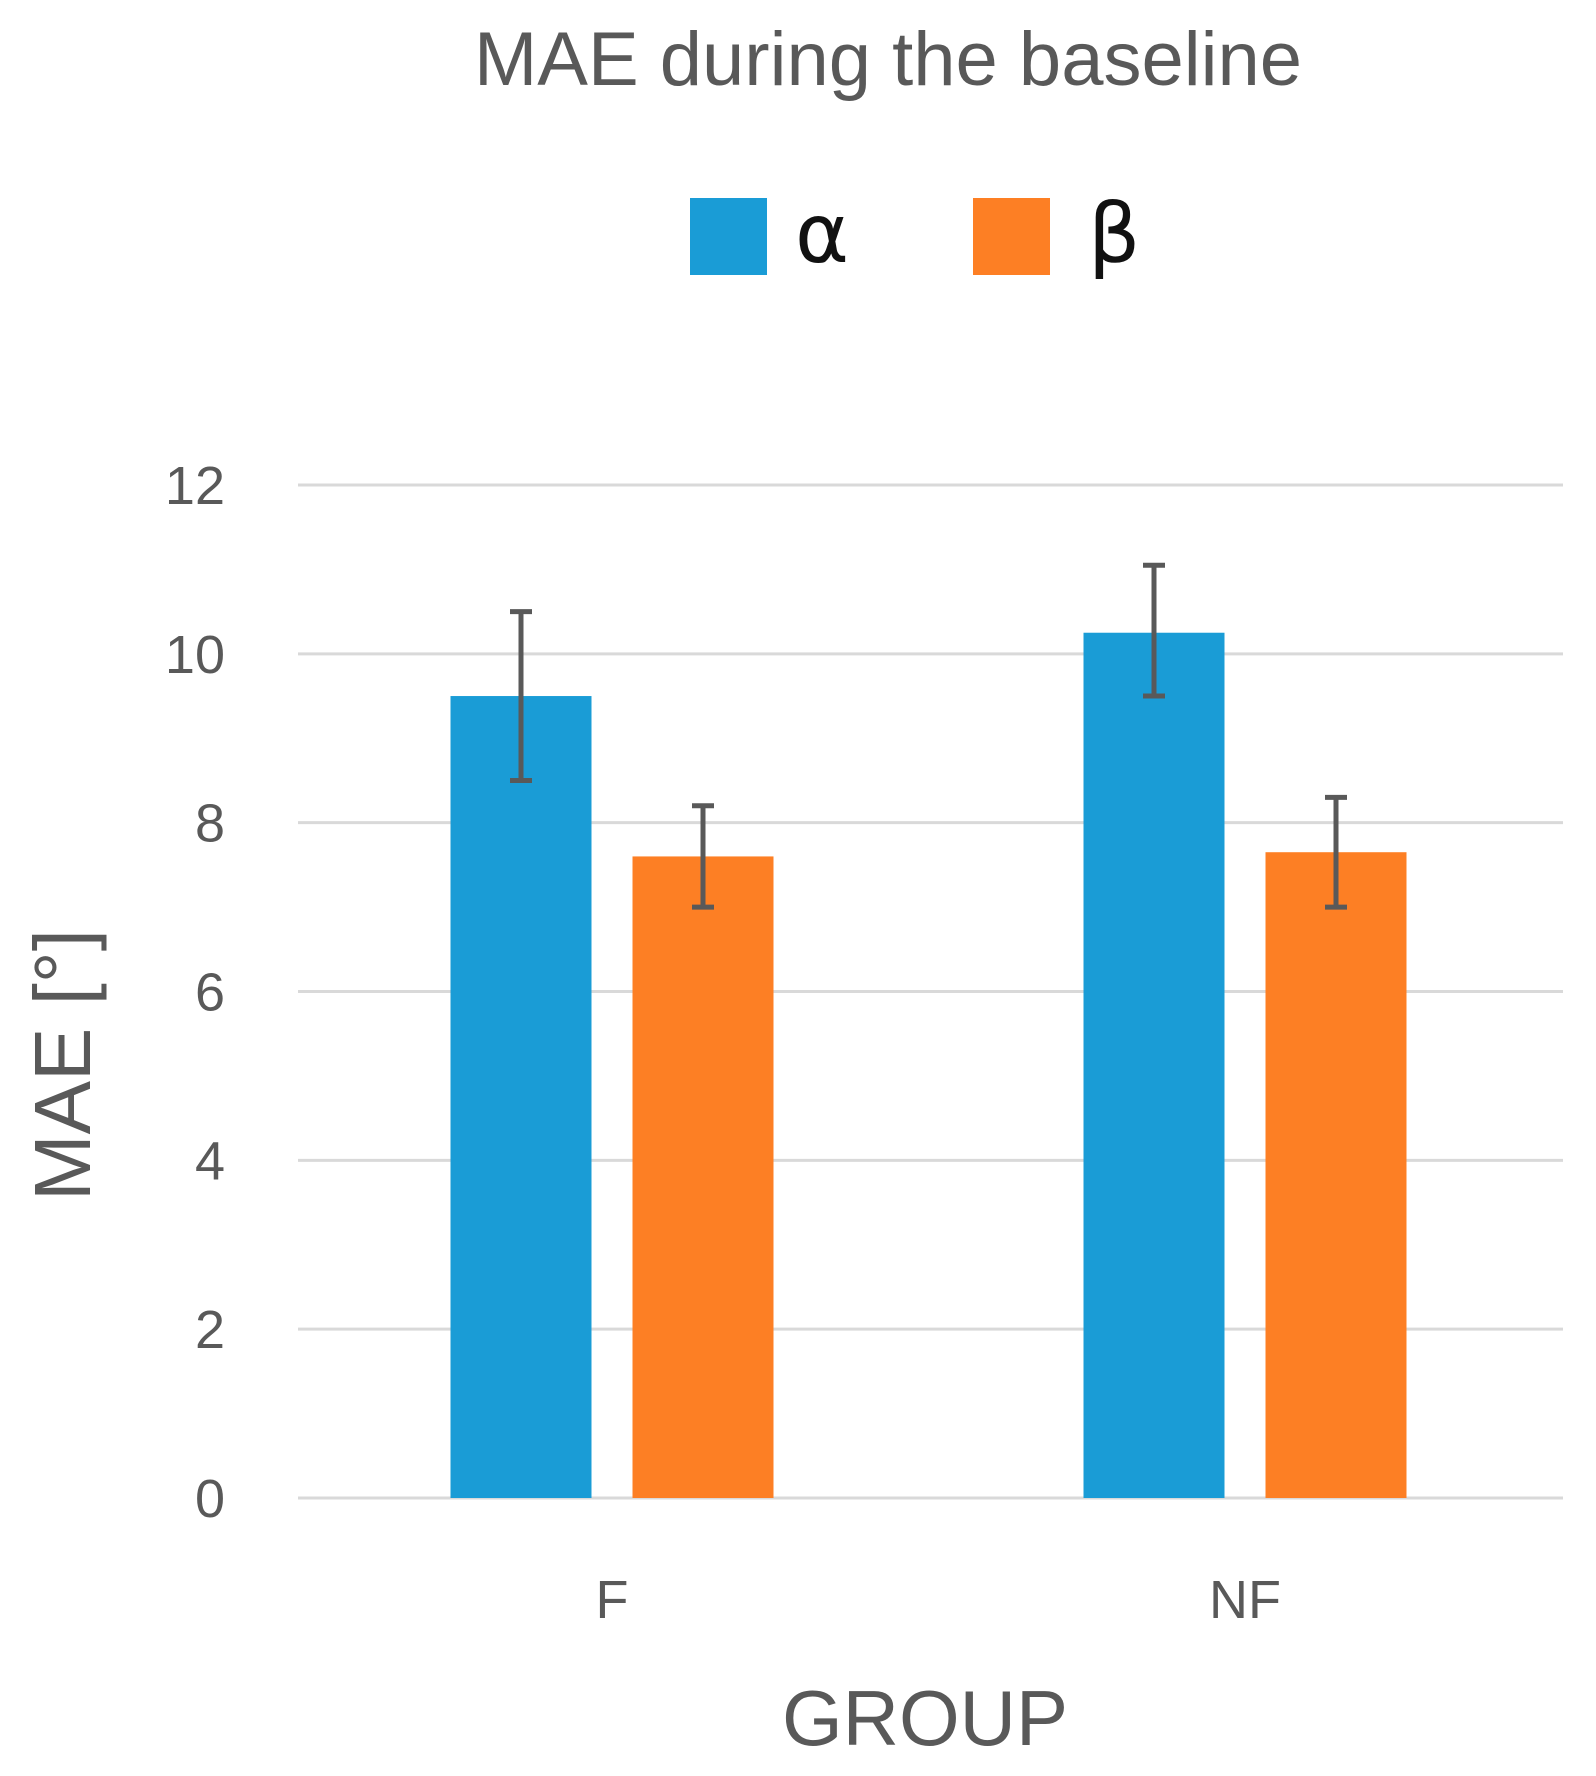 Image resolution: width=1596 pixels, height=1776 pixels. I want to click on y-tick-label: 2, so click(210, 1330).